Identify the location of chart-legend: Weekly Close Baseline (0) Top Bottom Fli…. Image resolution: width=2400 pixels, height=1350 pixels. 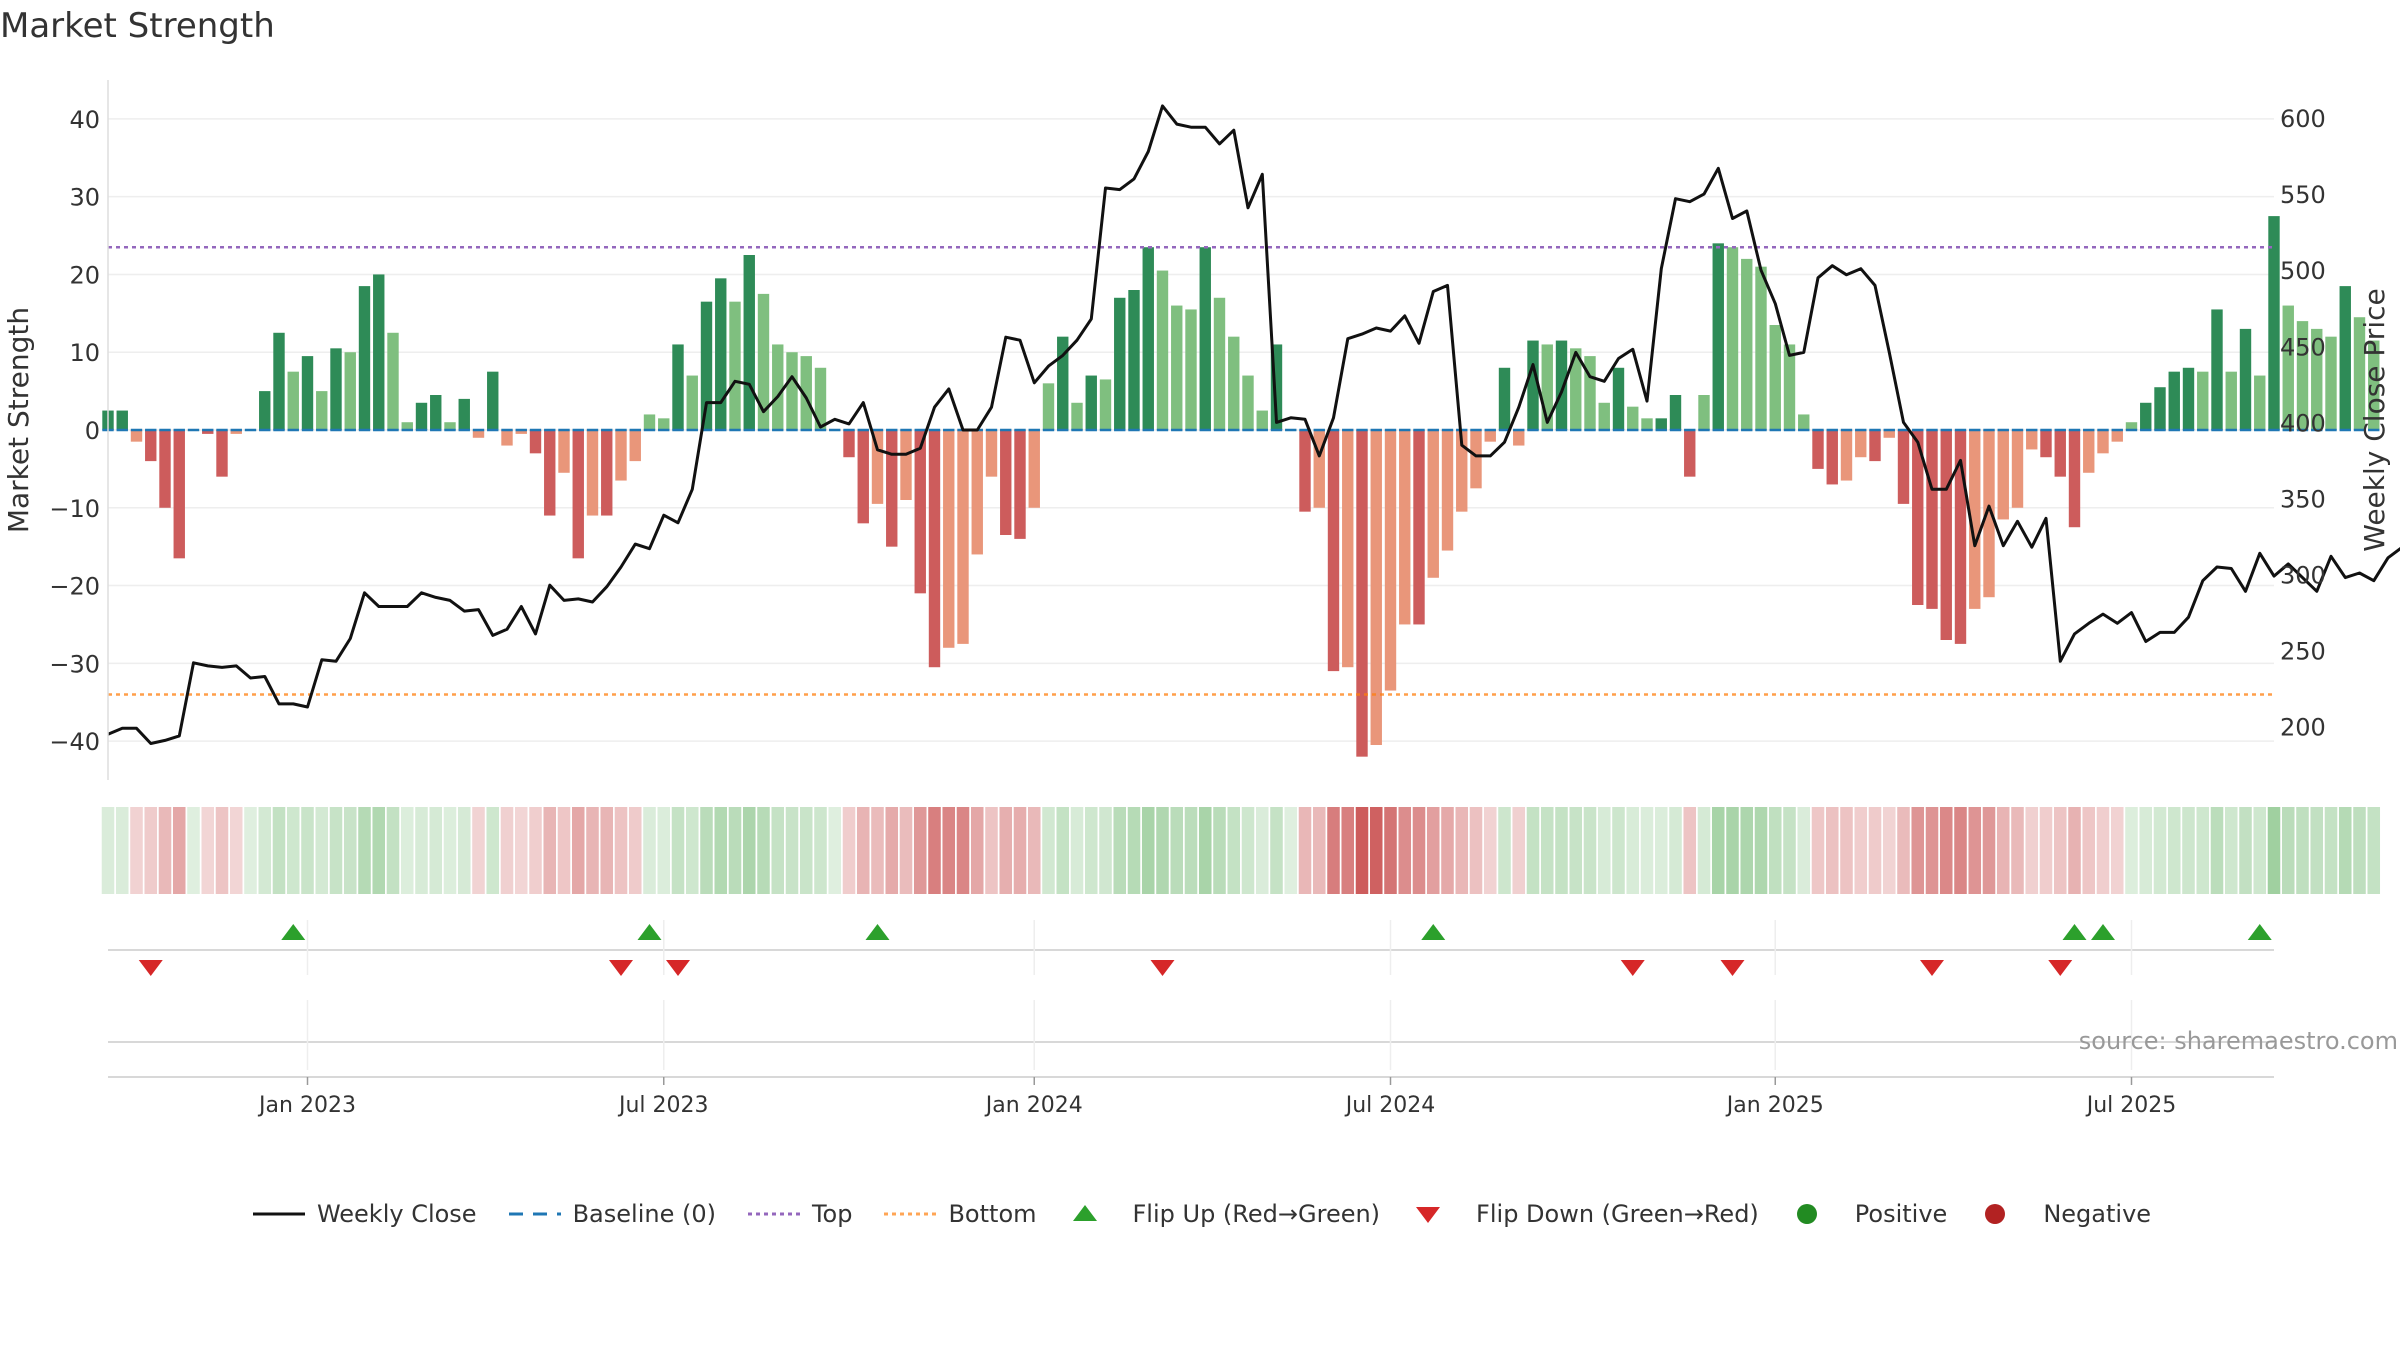
(1200, 1214).